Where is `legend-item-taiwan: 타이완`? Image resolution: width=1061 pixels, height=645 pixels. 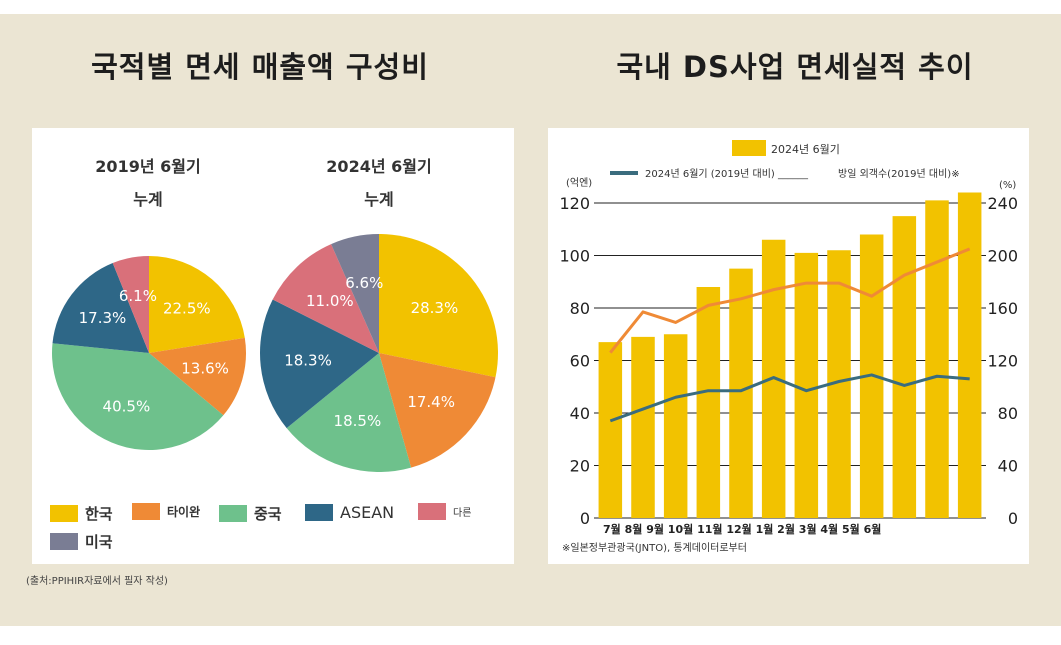 legend-item-taiwan: 타이완 is located at coordinates (166, 511).